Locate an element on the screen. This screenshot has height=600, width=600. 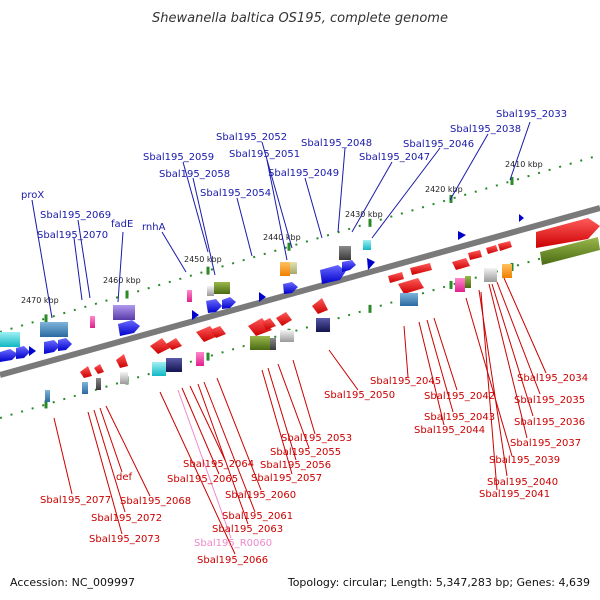
gene-label-sbal195-2053: Sbal195_2053 is located at coordinates (316, 438).